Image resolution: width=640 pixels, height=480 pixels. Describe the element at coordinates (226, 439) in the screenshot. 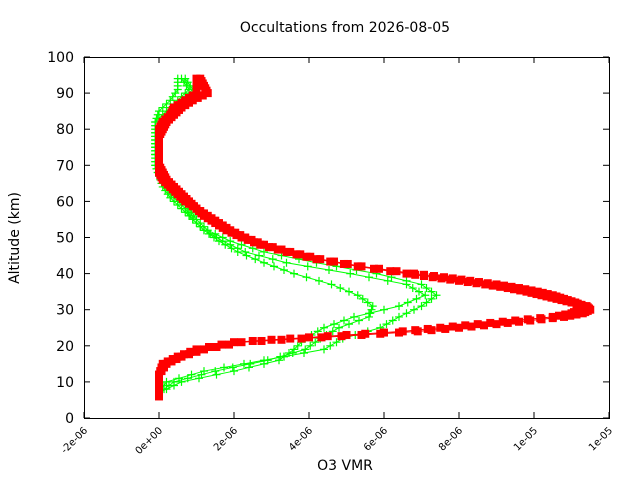

I see `x-tick-label: 2e-06` at that location.